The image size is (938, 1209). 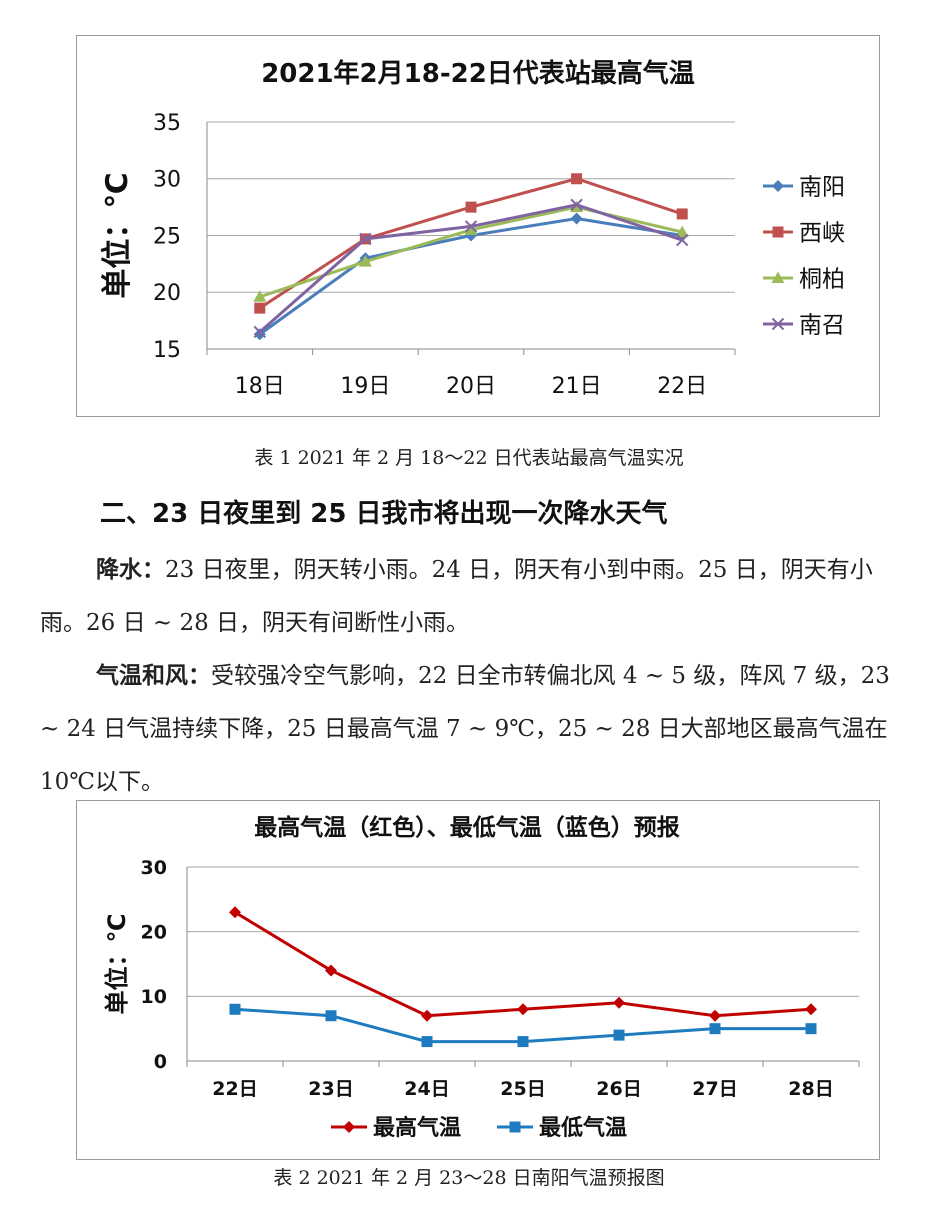 I want to click on chart1-series-0-point, so click(x=576, y=218).